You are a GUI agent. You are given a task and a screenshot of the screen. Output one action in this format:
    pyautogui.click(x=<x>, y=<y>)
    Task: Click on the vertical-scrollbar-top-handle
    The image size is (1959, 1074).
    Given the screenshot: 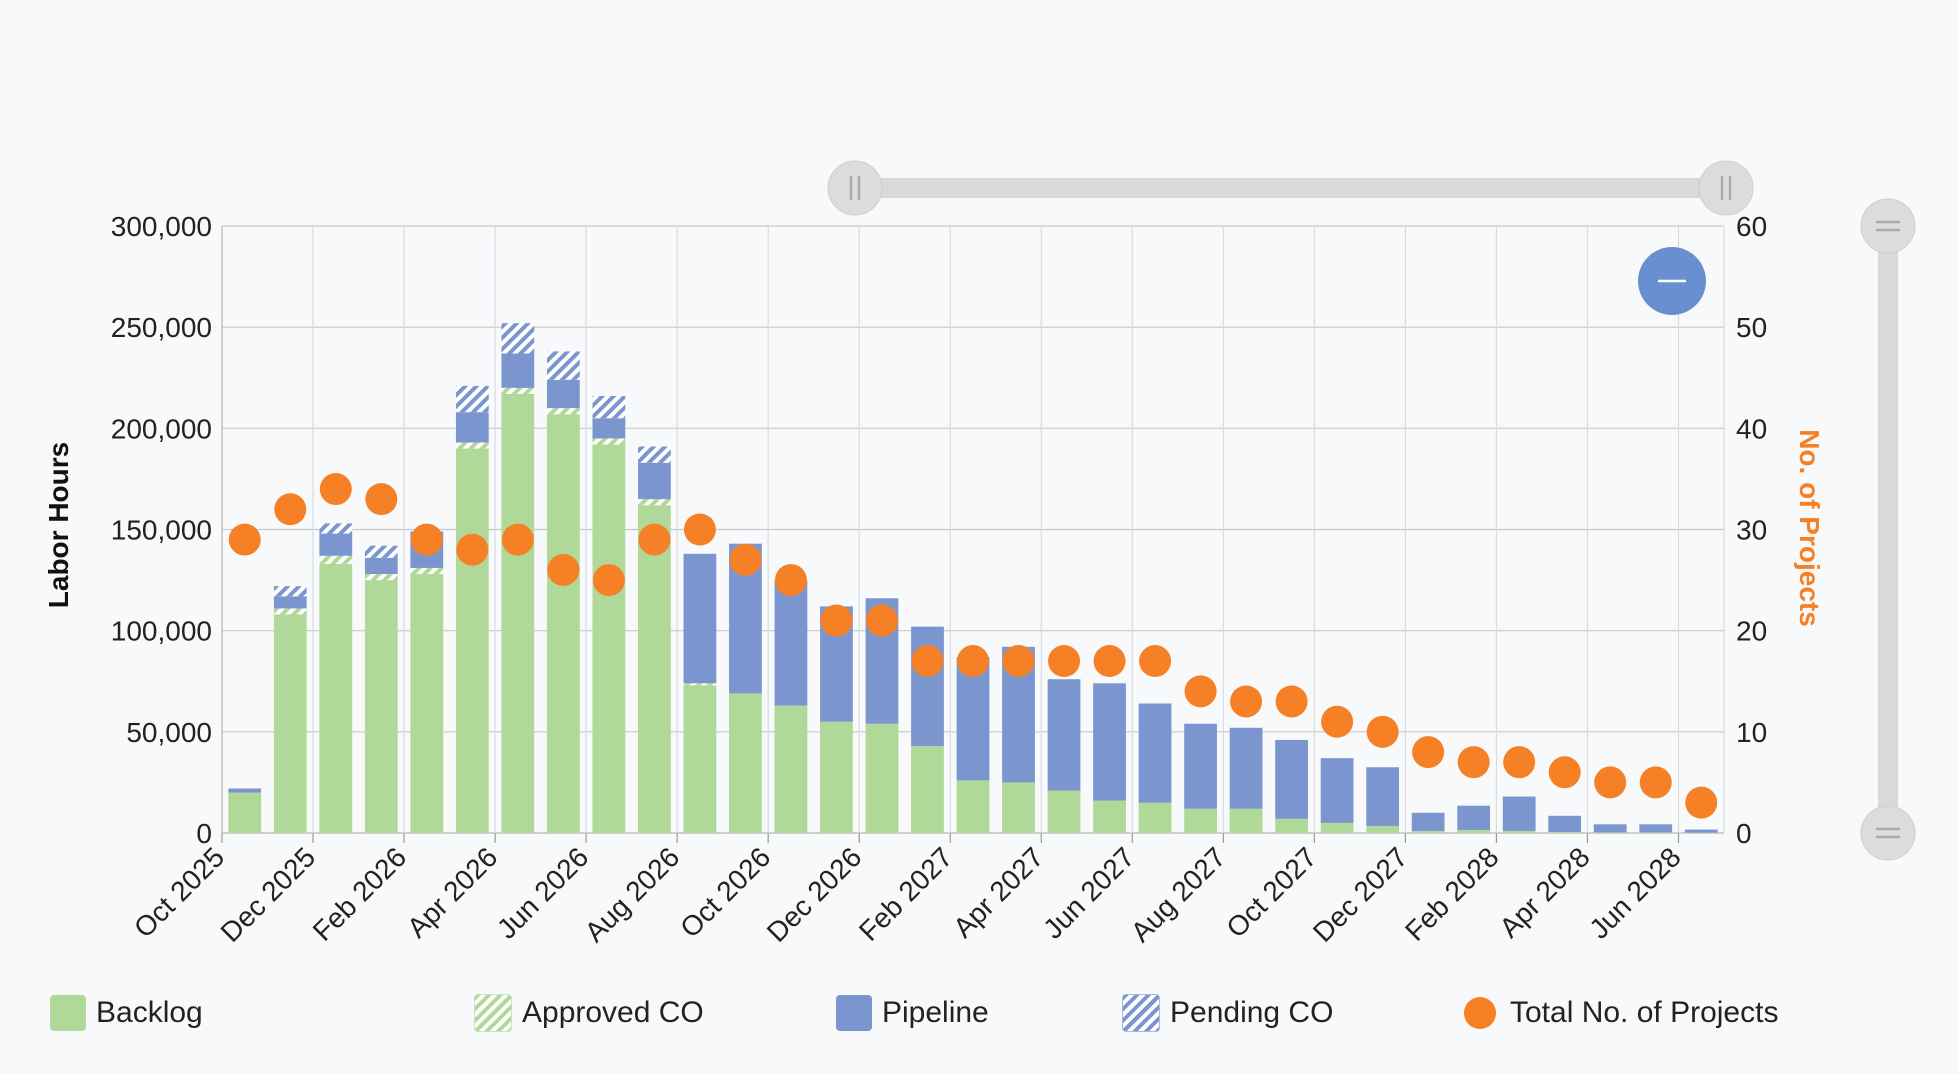 What is the action you would take?
    pyautogui.click(x=1888, y=226)
    